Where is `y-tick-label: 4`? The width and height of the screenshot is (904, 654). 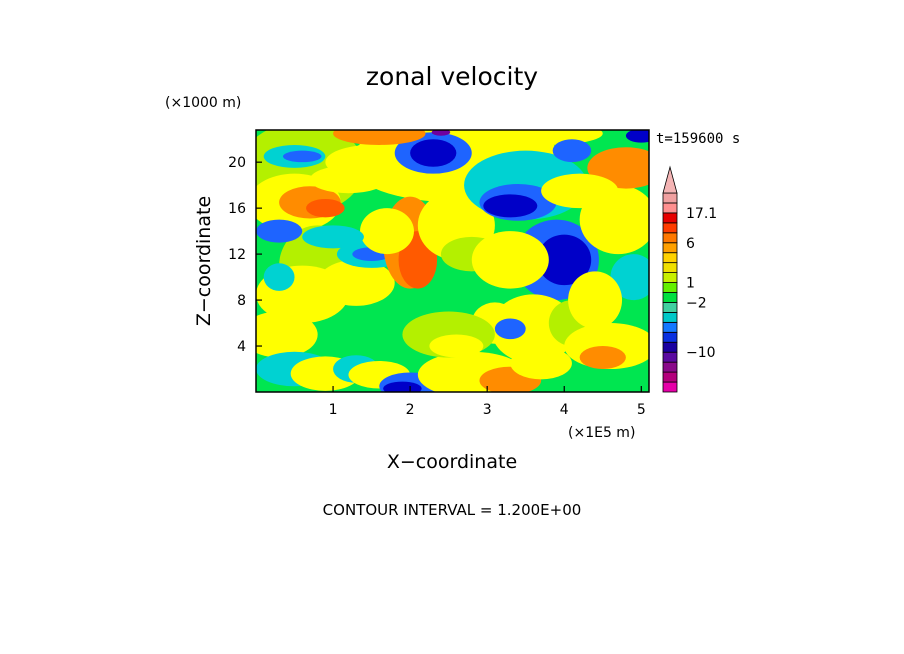
y-tick-label: 4 is located at coordinates (241, 347).